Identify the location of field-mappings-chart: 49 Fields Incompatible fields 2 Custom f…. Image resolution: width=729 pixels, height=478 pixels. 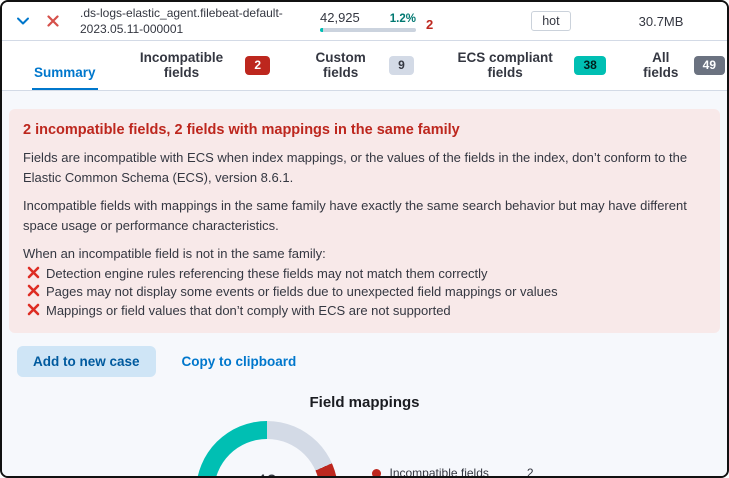
(364, 448).